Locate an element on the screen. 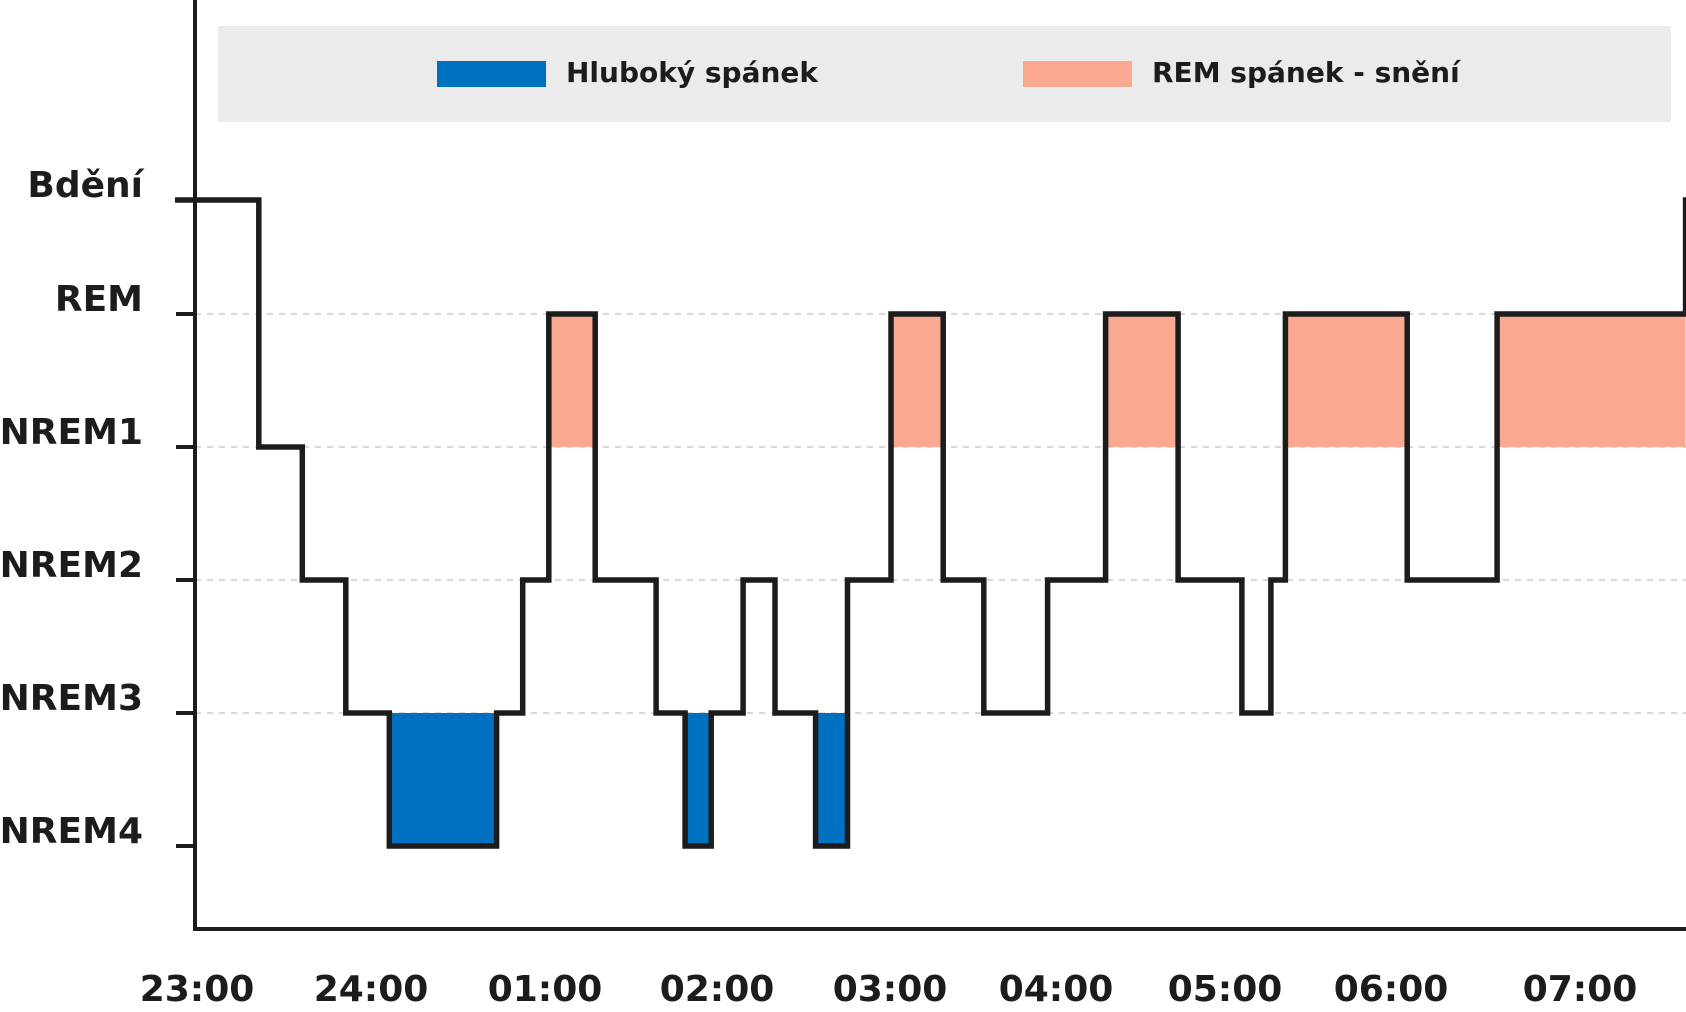 The width and height of the screenshot is (1686, 1012). legend-label-deep-sleep: Hluboký spánek is located at coordinates (692, 72).